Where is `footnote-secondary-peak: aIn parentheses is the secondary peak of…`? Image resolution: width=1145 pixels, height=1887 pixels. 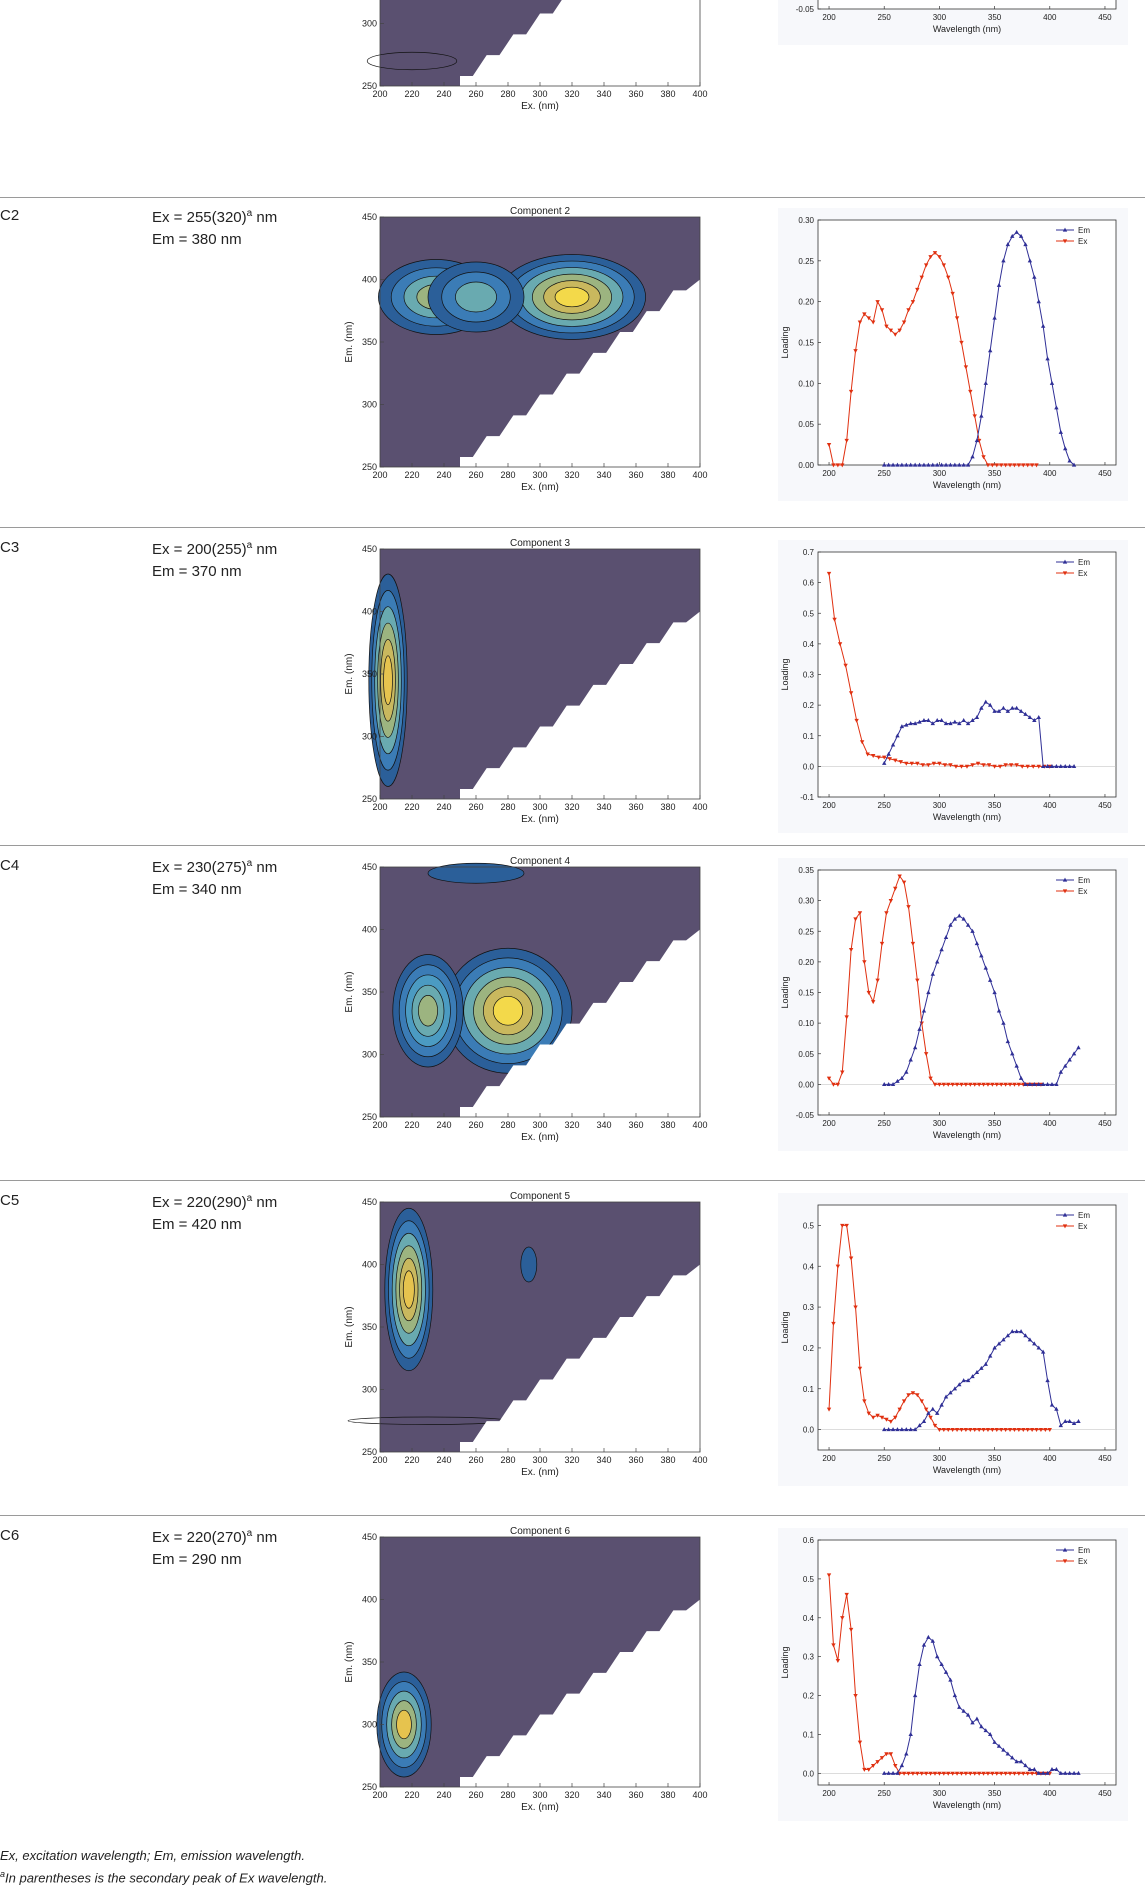
footnote-secondary-peak: aIn parentheses is the secondary peak of… is located at coordinates (163, 1876).